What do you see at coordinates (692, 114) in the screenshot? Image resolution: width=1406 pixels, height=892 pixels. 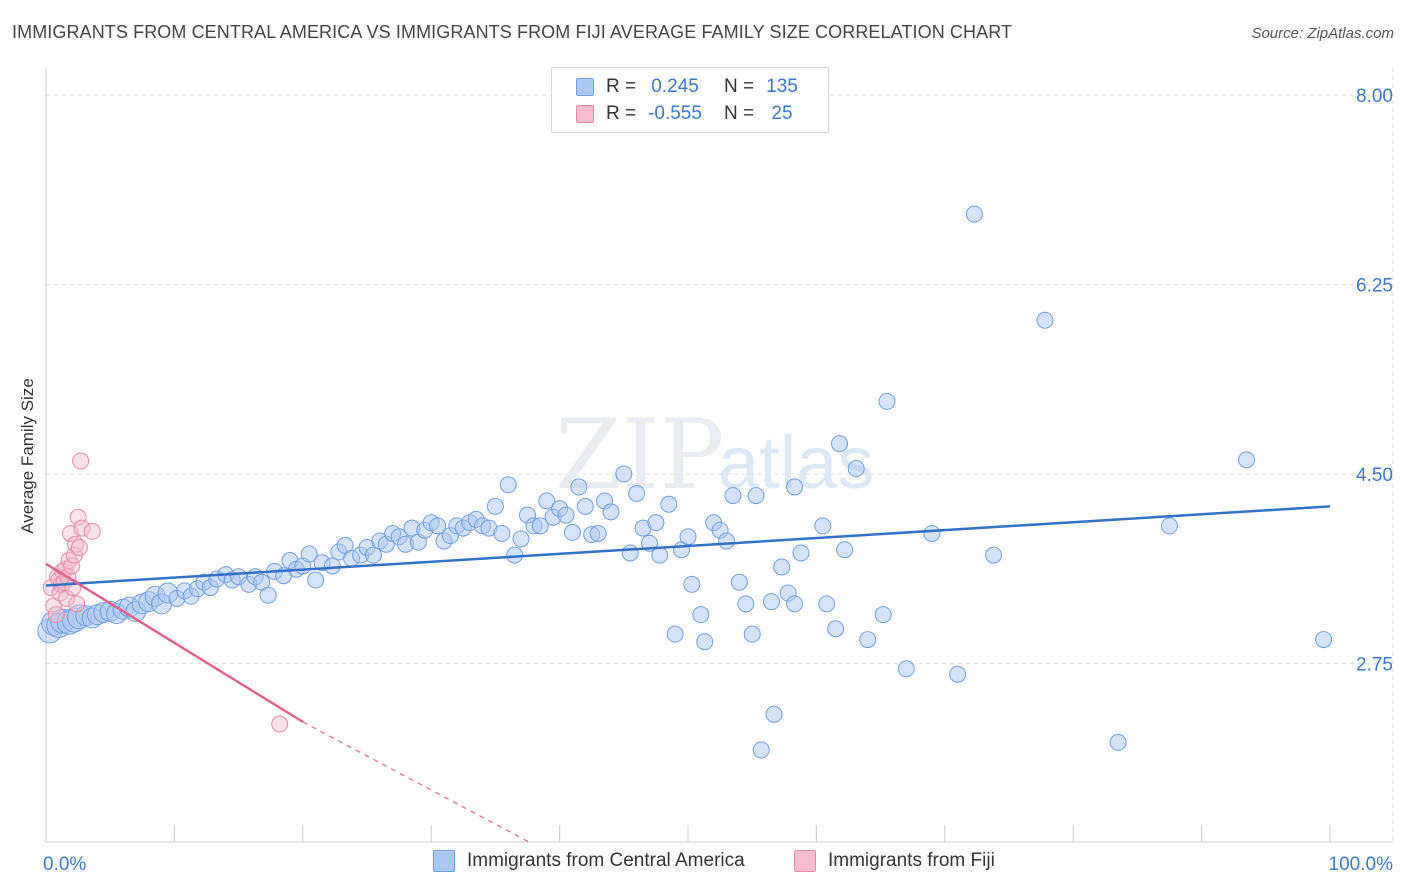 I see `legend-row-fiji: R = -0.555 N = 25` at bounding box center [692, 114].